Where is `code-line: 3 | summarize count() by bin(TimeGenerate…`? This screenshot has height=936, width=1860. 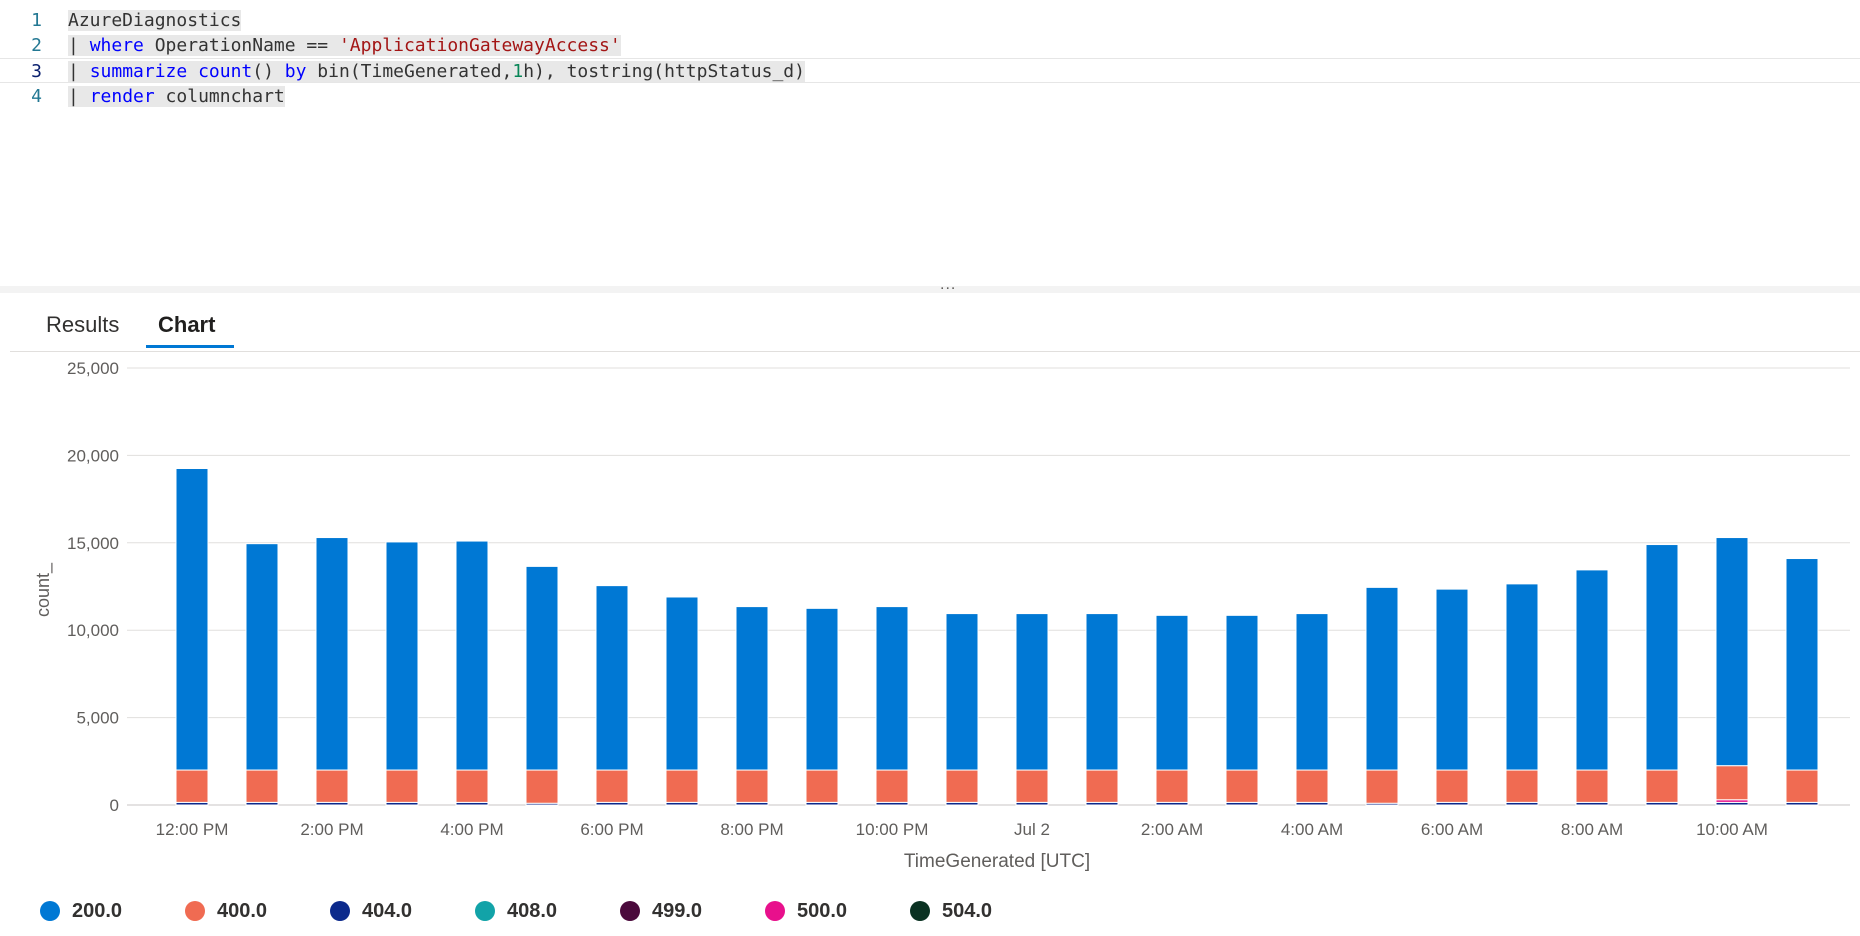
code-line: 3 | summarize count() by bin(TimeGenerate… is located at coordinates (930, 70).